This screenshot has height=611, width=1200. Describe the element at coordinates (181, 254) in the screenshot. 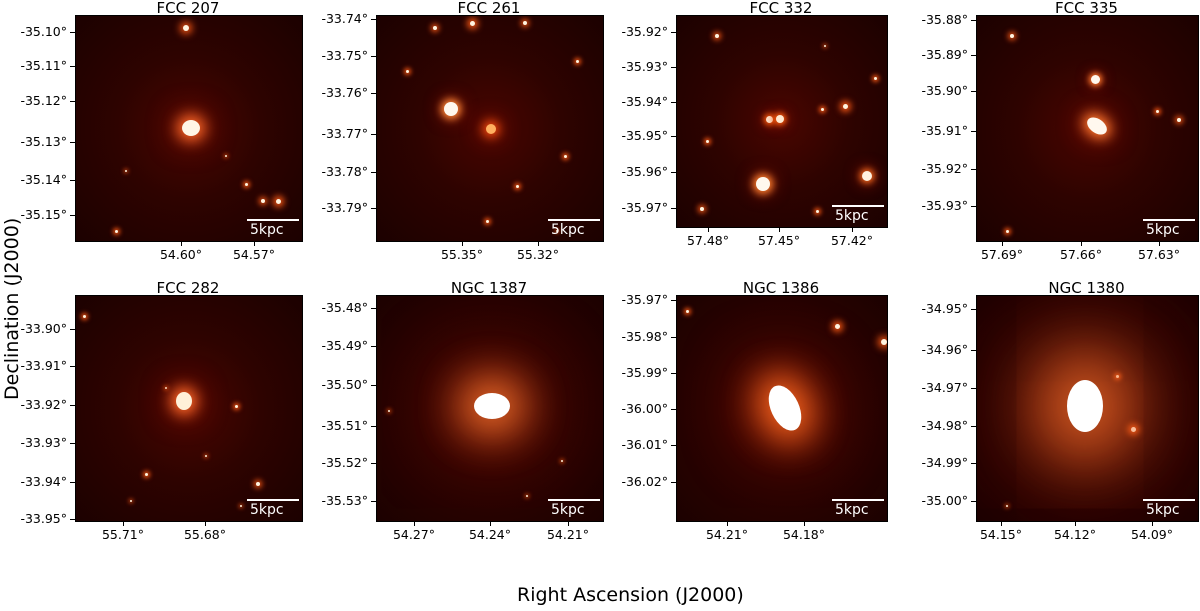

I see `x-tick-label: 54.60°` at that location.